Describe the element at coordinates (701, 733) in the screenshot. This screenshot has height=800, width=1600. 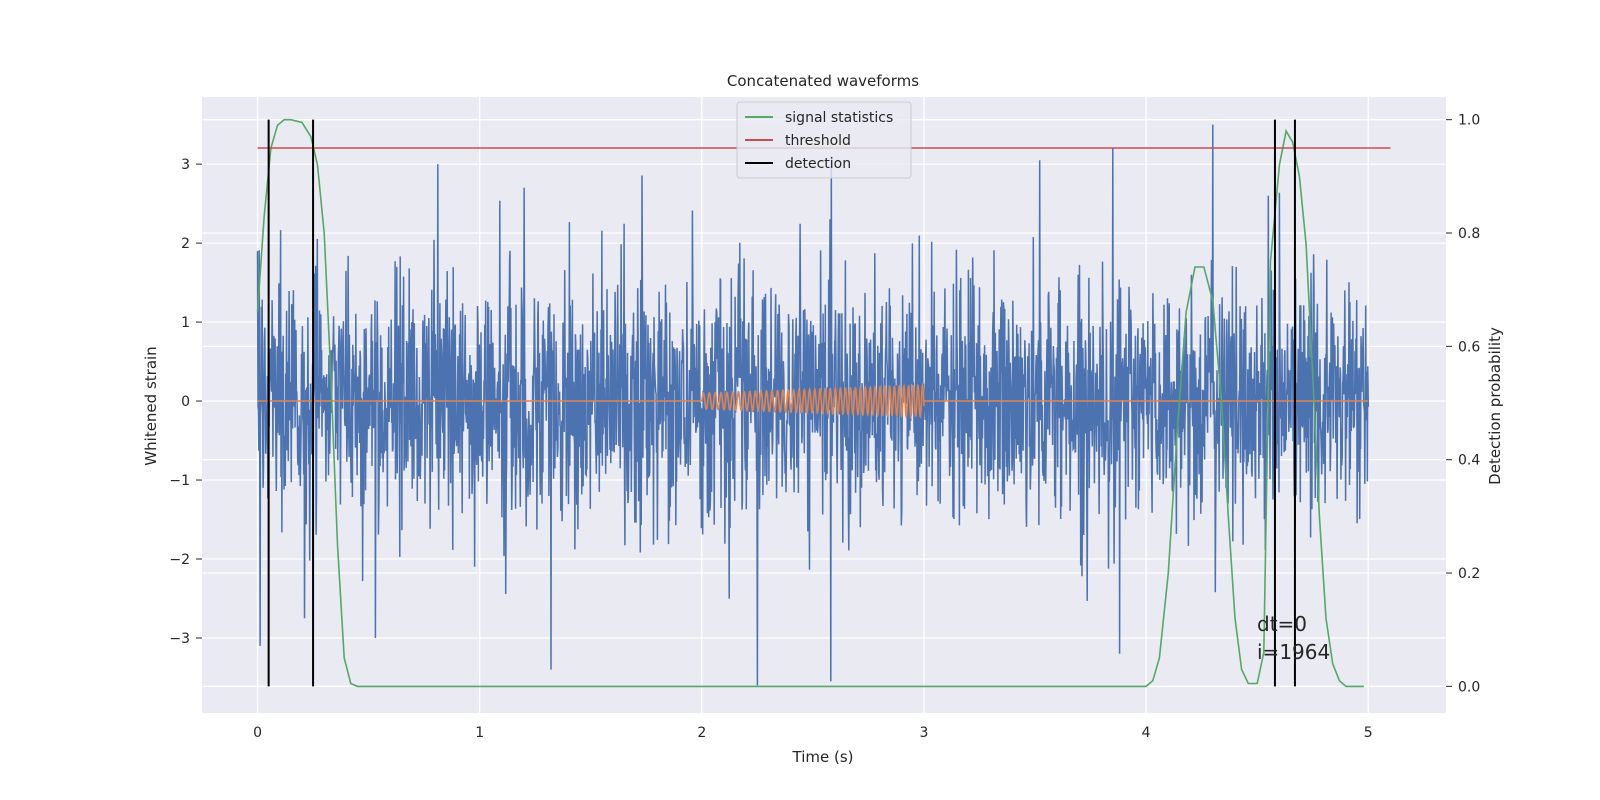
I see `x-tick-label: 2` at that location.